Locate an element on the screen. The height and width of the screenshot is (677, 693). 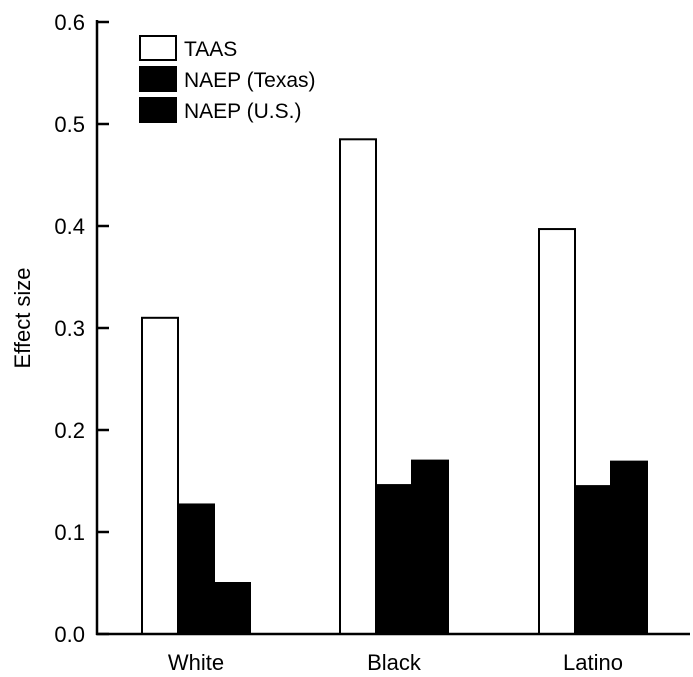
y-tick-label: 0.1 is located at coordinates (69, 532).